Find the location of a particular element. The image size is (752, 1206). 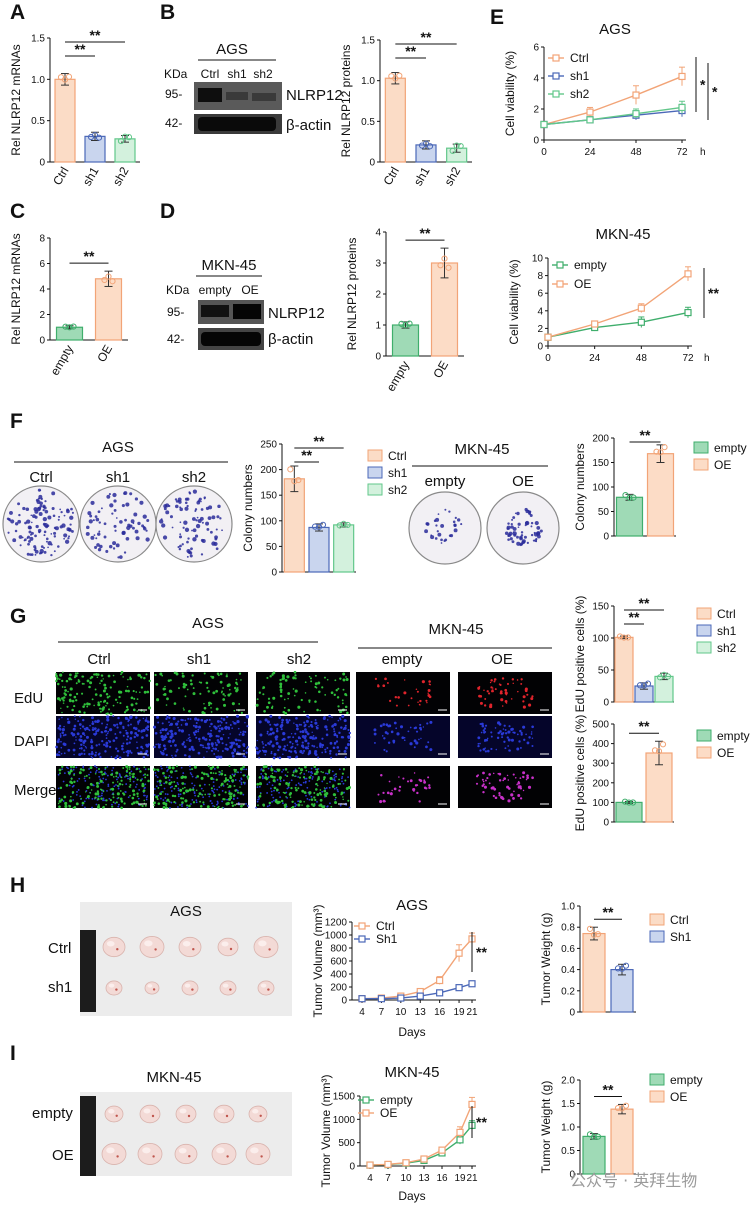

legend-marker is located at coordinates (362, 926).